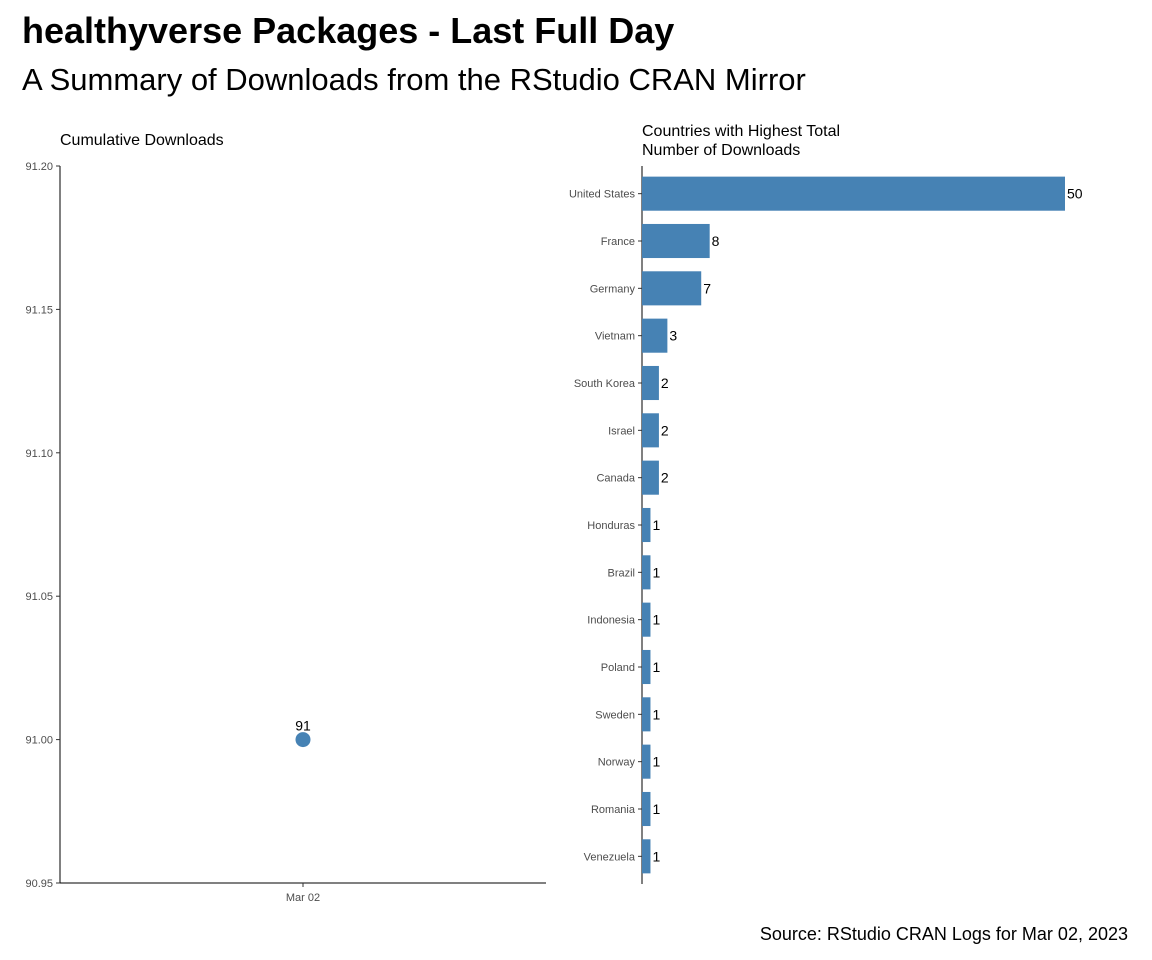  Describe the element at coordinates (741, 131) in the screenshot. I see `country-chart-title-line: Countries with Highest Total` at that location.